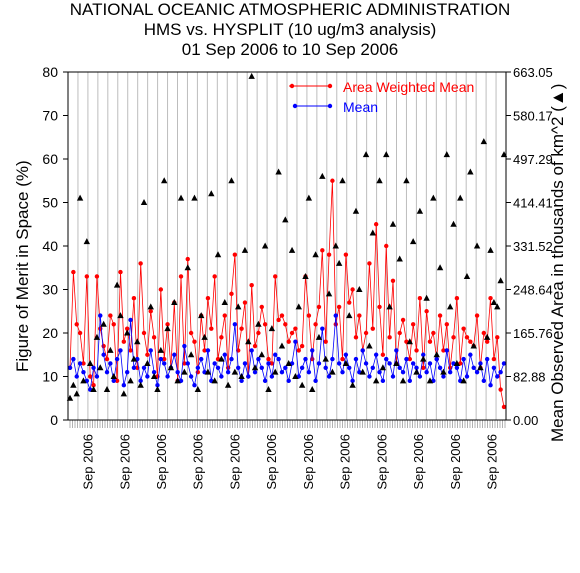 This screenshot has height=573, width=580. What do you see at coordinates (292, 86) in the screenshot?
I see `legend-marker-area-weighted` at bounding box center [292, 86].